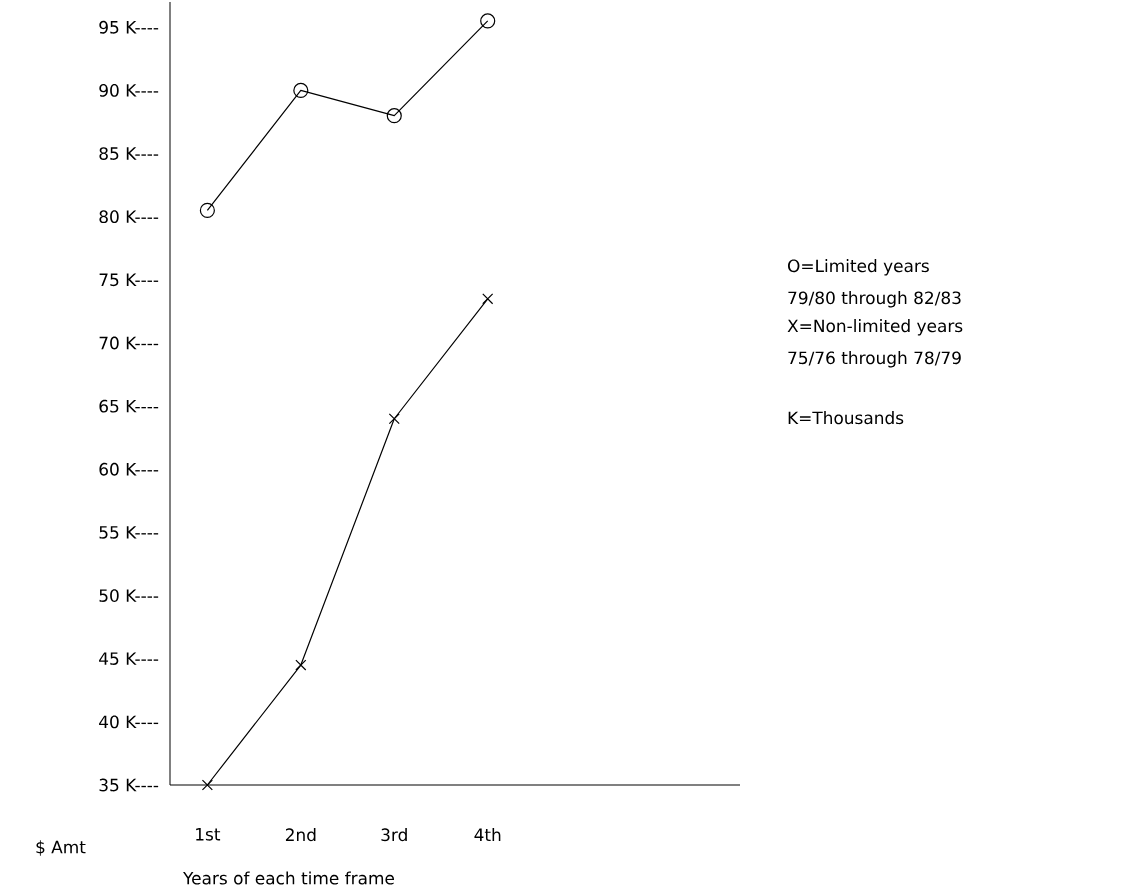 This screenshot has height=894, width=1134. What do you see at coordinates (874, 299) in the screenshot?
I see `text: 79/80 through 82/83` at bounding box center [874, 299].